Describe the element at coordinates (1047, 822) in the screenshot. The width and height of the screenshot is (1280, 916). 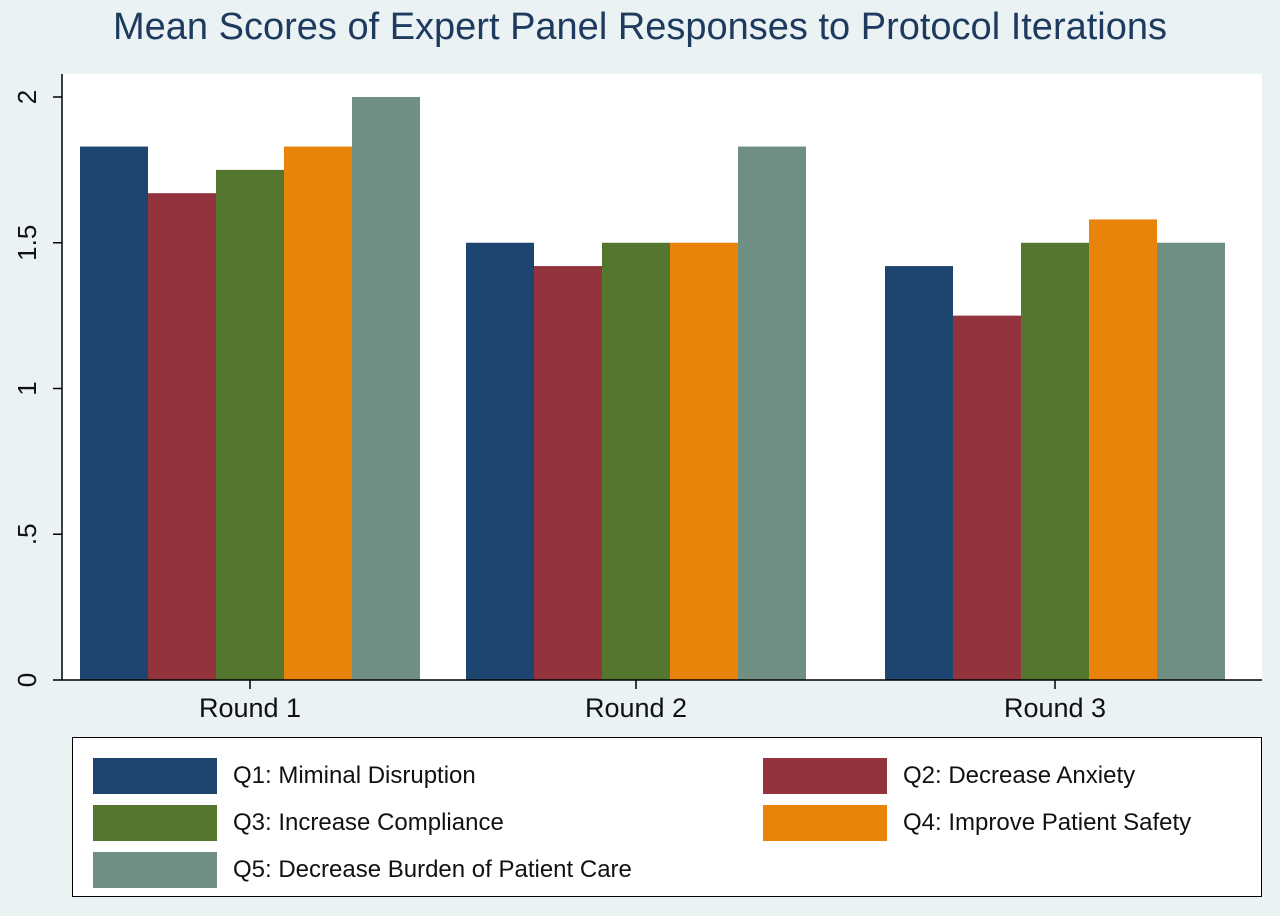
I see `legend-label: Q4: Improve Patient Safety` at that location.